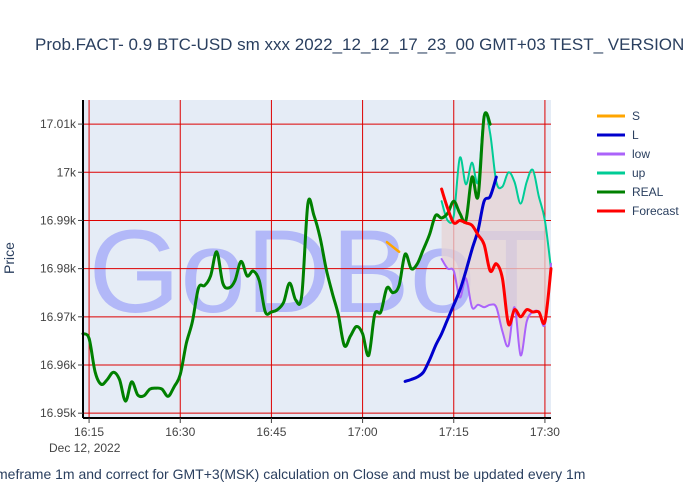  I want to click on y-tick-label: 16.98k, so click(58, 269).